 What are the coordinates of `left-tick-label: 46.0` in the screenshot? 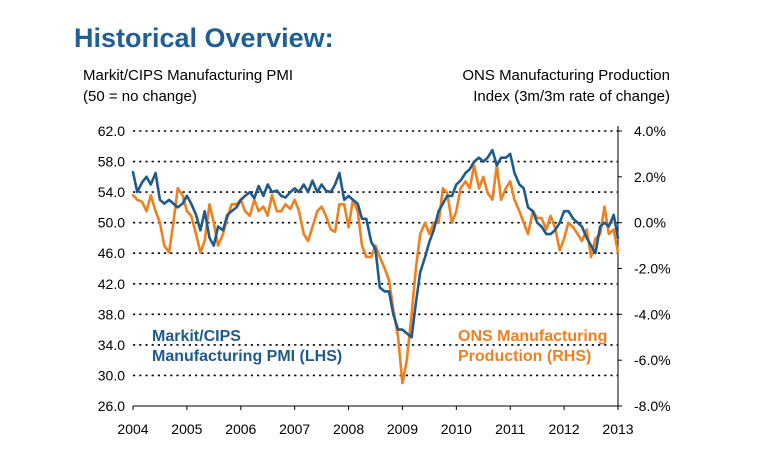 It's located at (111, 253).